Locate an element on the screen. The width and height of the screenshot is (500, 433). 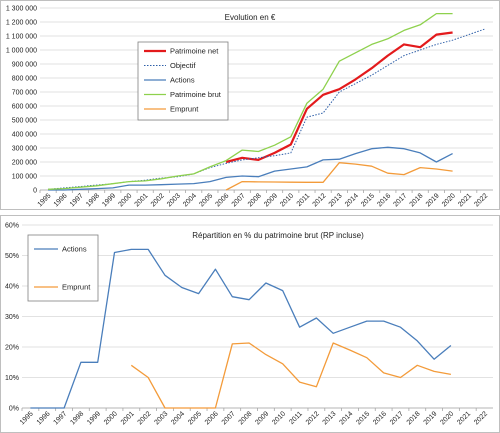
legend: Actions Emprunt is located at coordinates (63, 268).